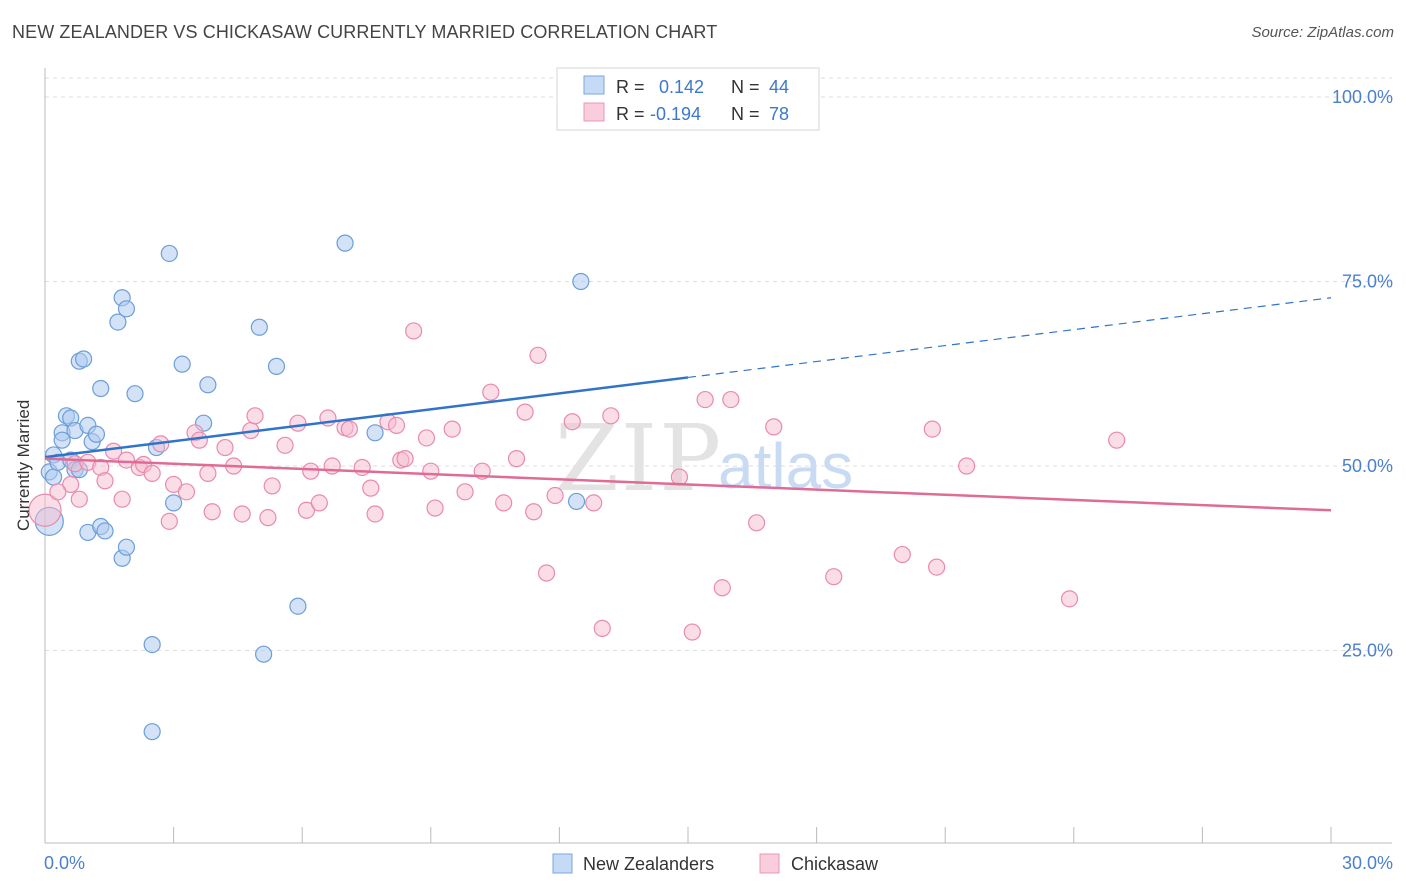 The image size is (1406, 892). I want to click on trendline-new-zealanders-extension, so click(1009, 338).